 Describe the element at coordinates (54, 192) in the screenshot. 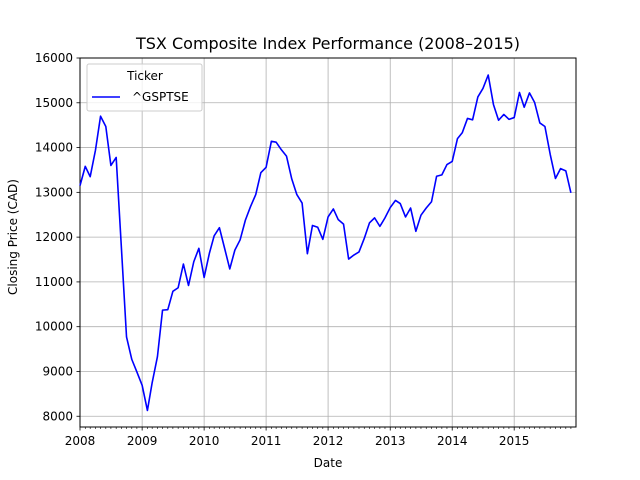

I see `y-tick-label: 13000` at that location.